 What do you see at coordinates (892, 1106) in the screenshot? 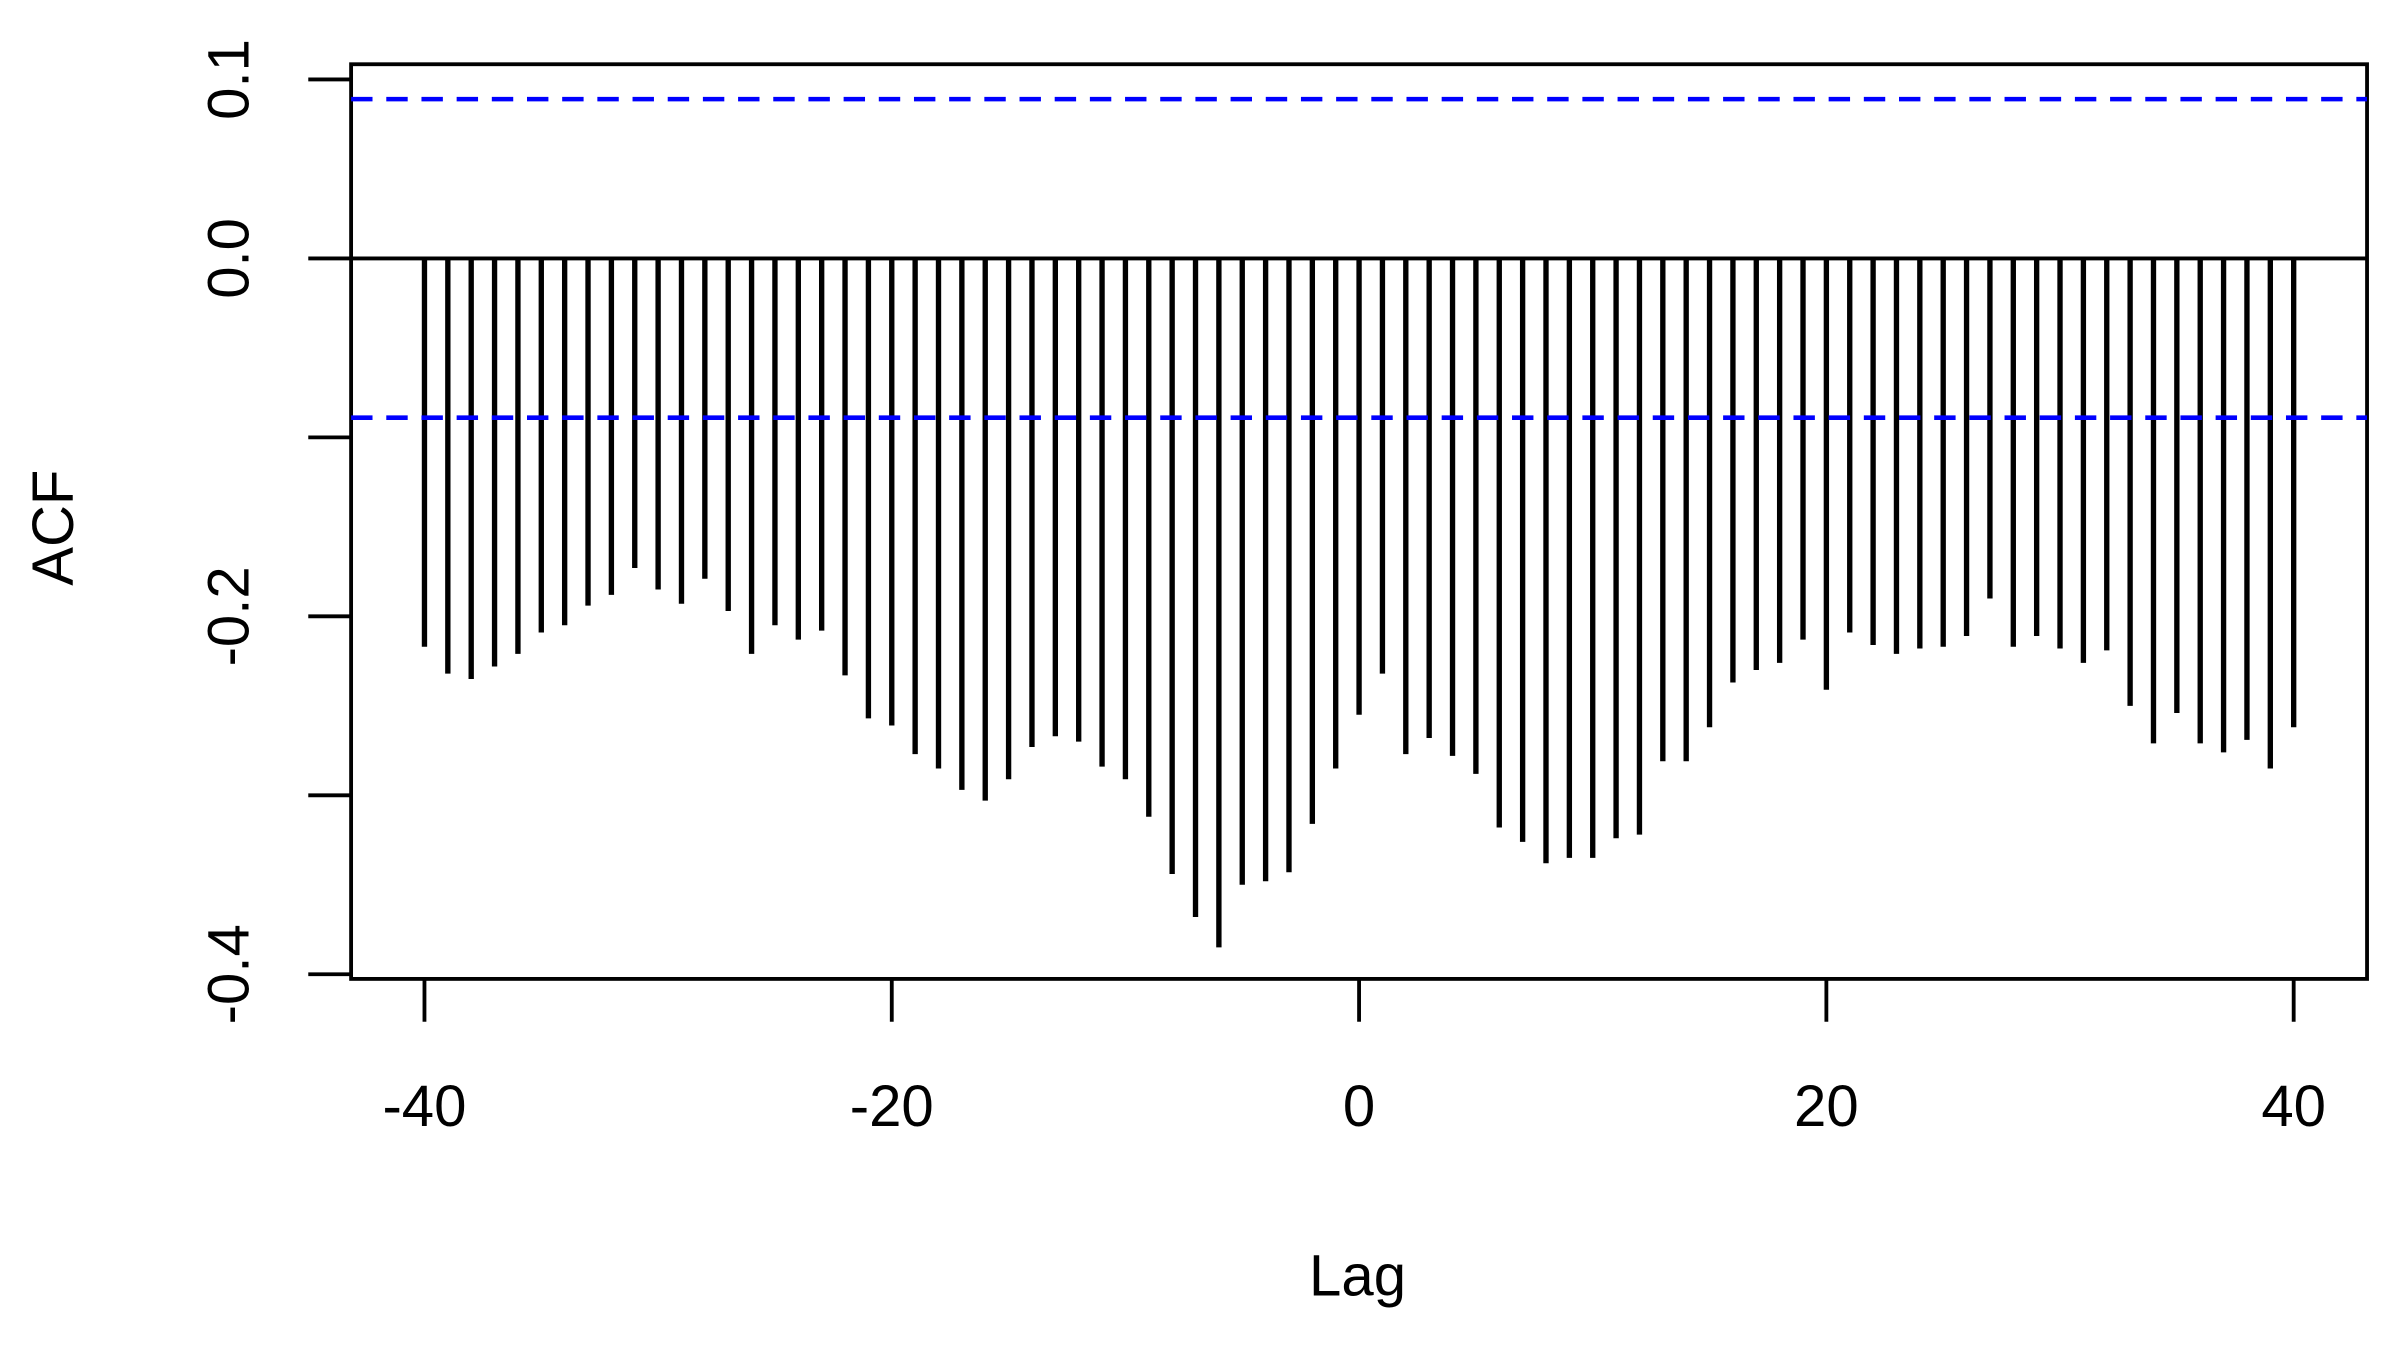
I see `x-tick-label: -20` at bounding box center [892, 1106].